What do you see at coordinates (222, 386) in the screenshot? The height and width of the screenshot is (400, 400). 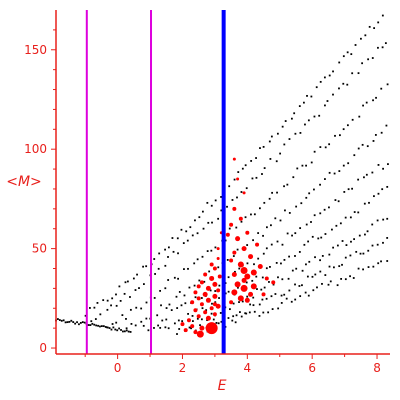 I see `x-axis-title: E` at bounding box center [222, 386].